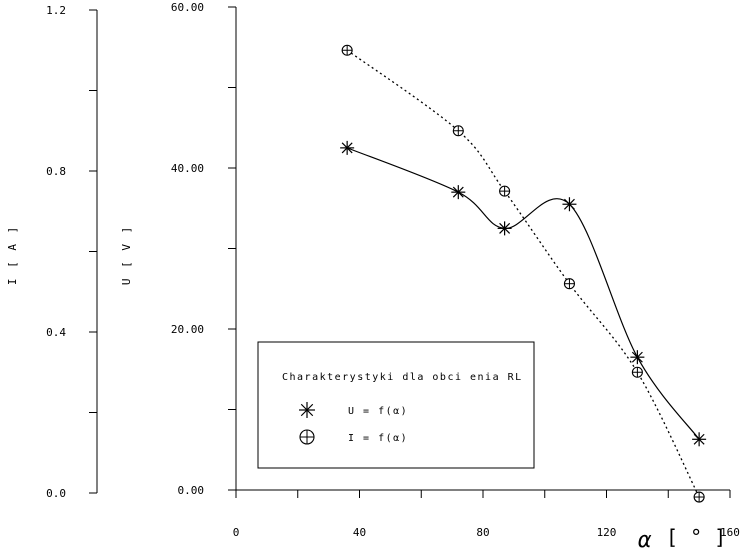  Describe the element at coordinates (645, 540) in the screenshot. I see `x-axis-label-symbol: α` at that location.